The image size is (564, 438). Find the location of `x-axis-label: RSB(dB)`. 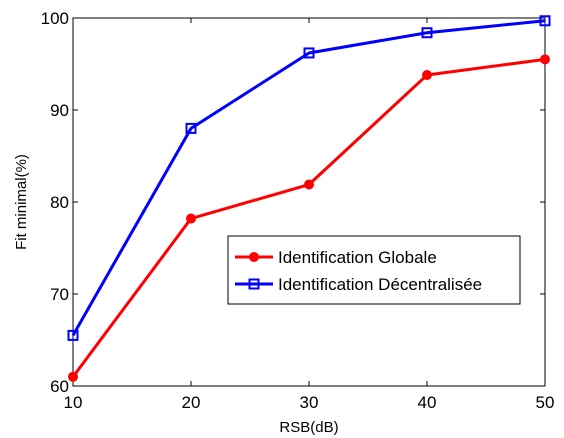

x-axis-label: RSB(dB) is located at coordinates (308, 427).